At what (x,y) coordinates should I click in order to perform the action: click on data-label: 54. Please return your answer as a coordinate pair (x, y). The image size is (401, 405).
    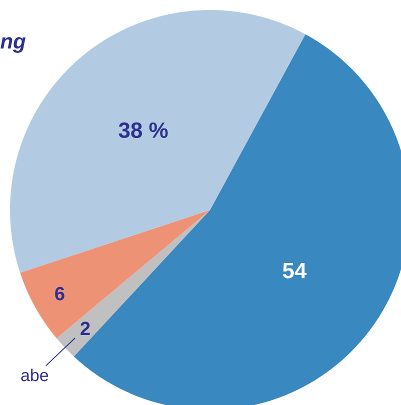
    Looking at the image, I should click on (294, 270).